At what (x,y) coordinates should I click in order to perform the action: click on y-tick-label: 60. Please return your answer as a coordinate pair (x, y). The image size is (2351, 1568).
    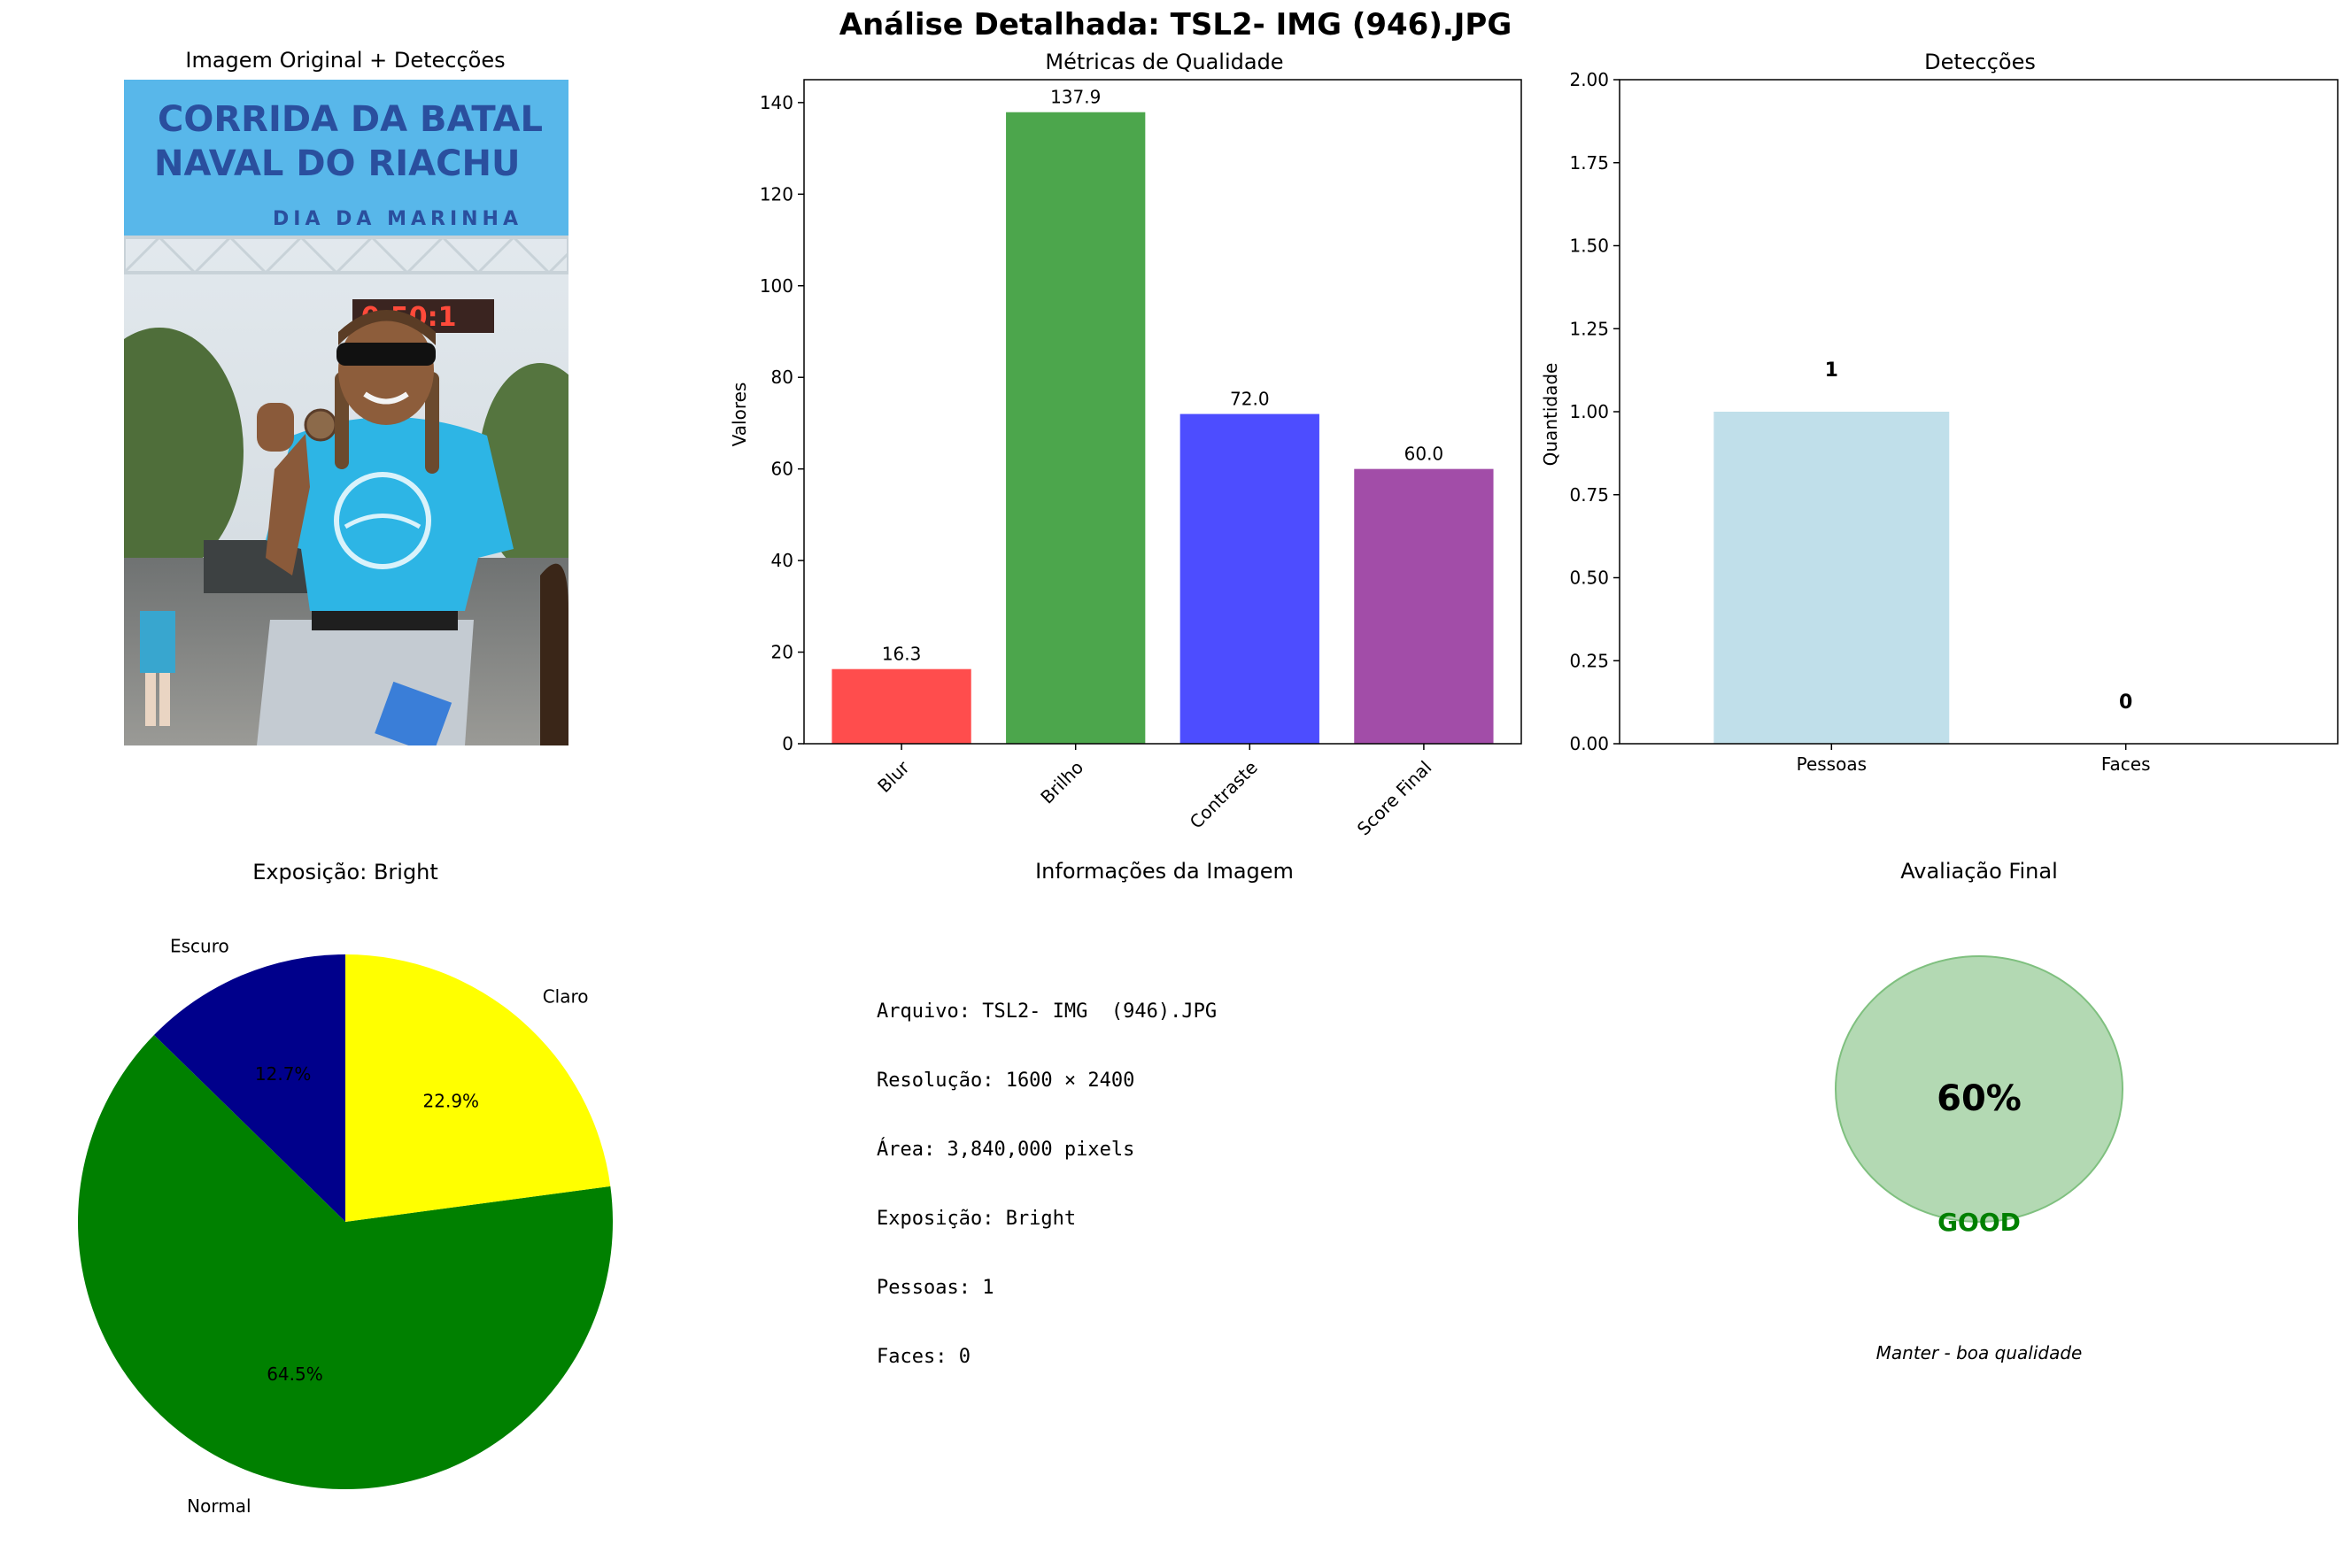
    Looking at the image, I should click on (782, 470).